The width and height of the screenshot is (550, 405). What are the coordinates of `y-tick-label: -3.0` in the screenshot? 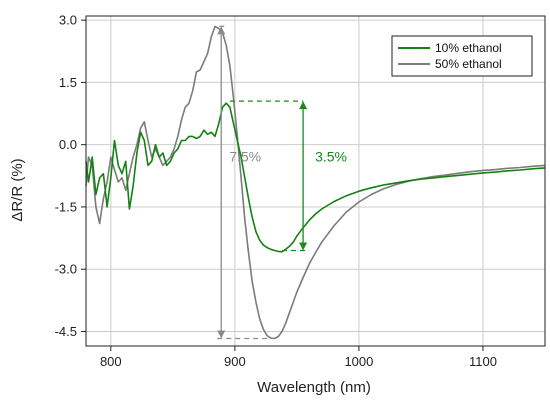 It's located at (66, 269).